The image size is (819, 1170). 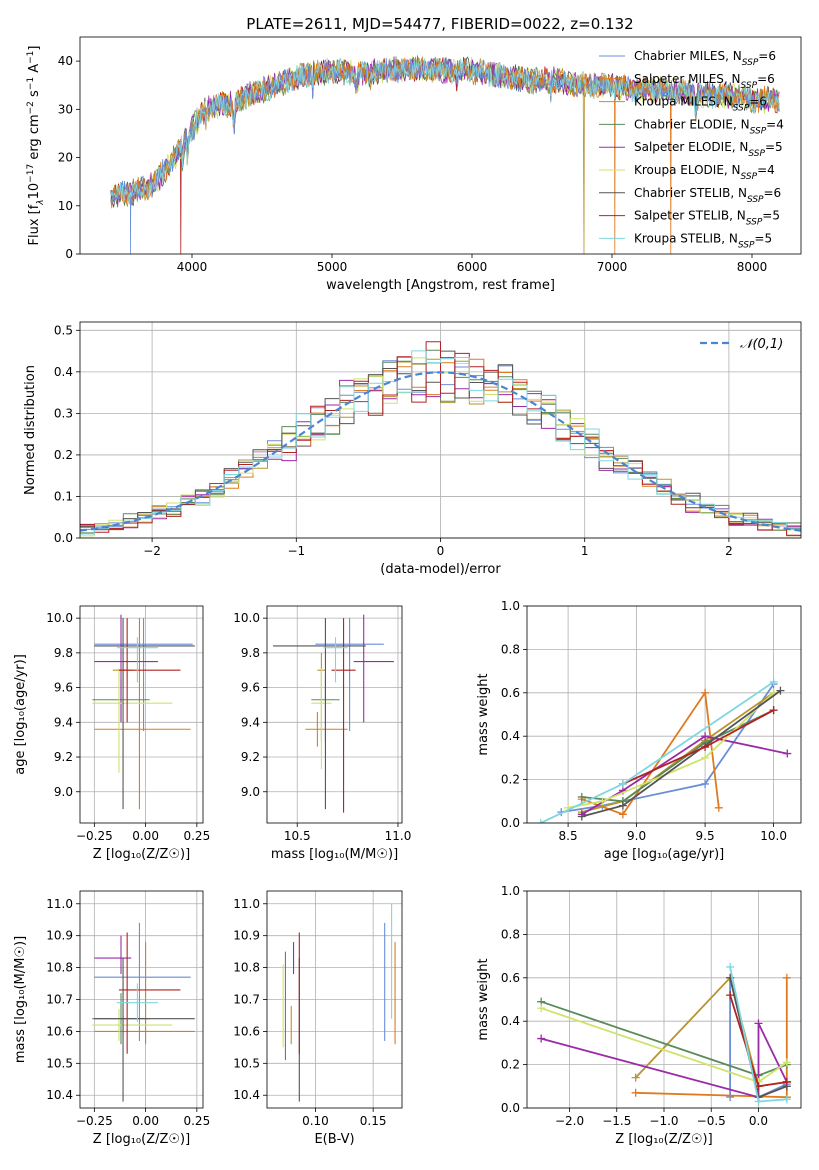 I want to click on plot-area-massweight_vs_Z, so click(x=664, y=1034).